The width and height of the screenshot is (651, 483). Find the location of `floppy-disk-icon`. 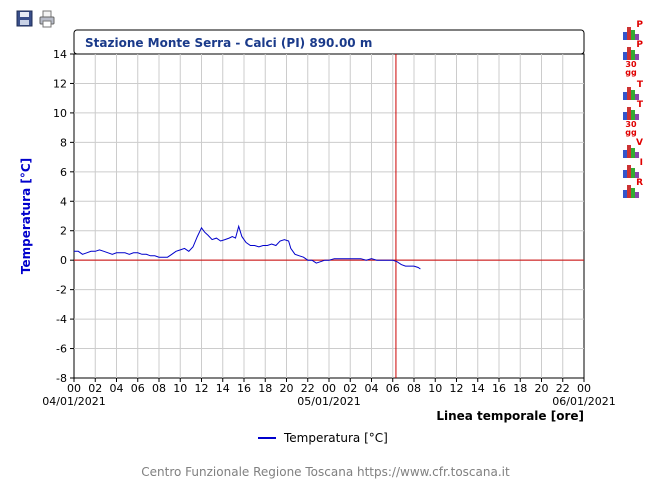

floppy-disk-icon is located at coordinates (25, 19).